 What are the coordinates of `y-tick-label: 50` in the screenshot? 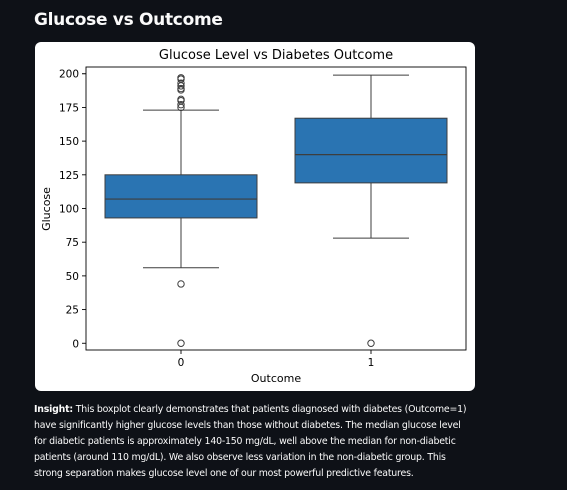 It's located at (72, 277).